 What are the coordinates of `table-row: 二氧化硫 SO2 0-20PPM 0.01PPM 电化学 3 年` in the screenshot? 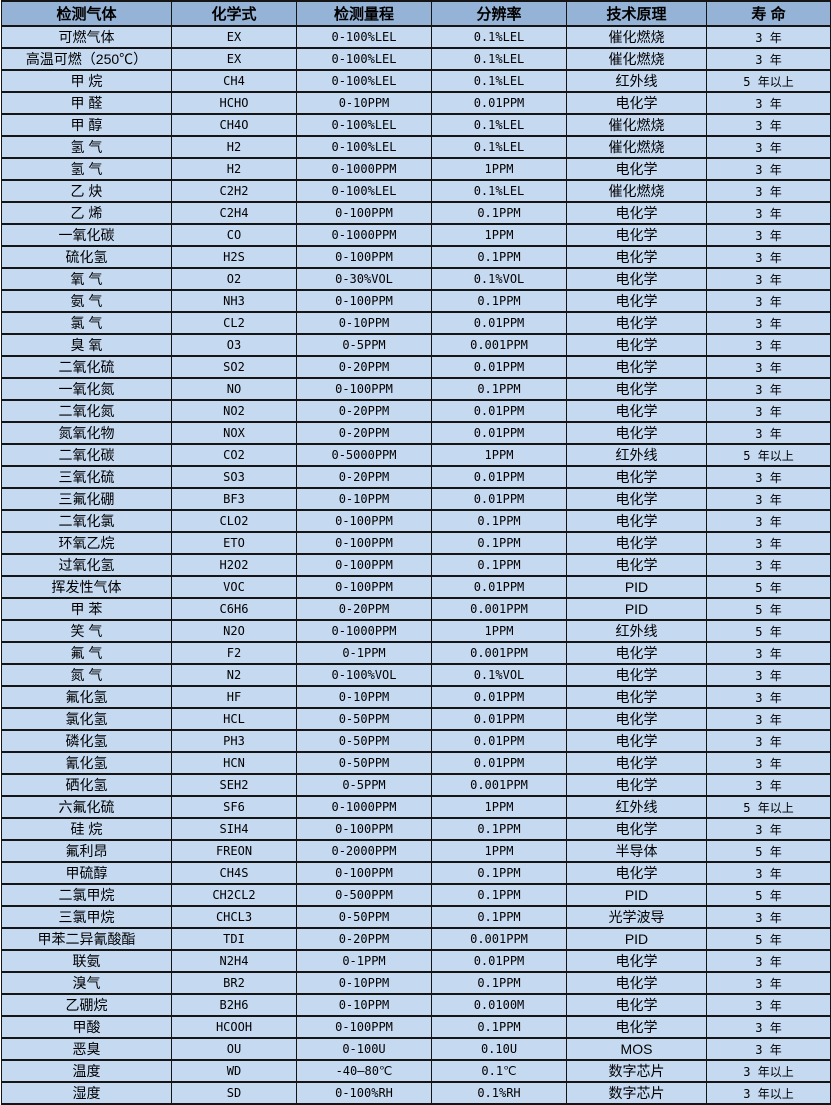 It's located at (416, 367).